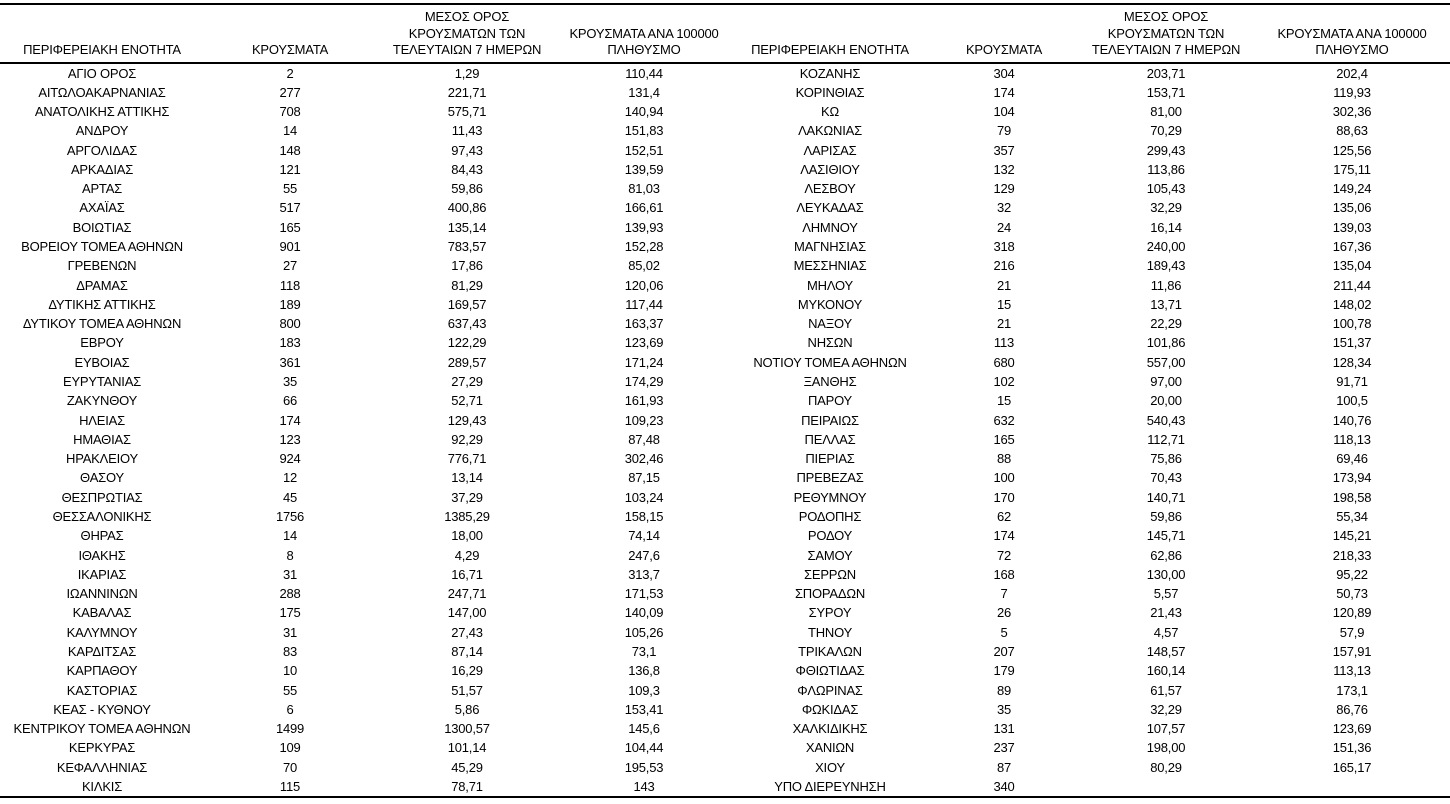  Describe the element at coordinates (1166, 227) in the screenshot. I see `avg7-cell: 16,14` at that location.